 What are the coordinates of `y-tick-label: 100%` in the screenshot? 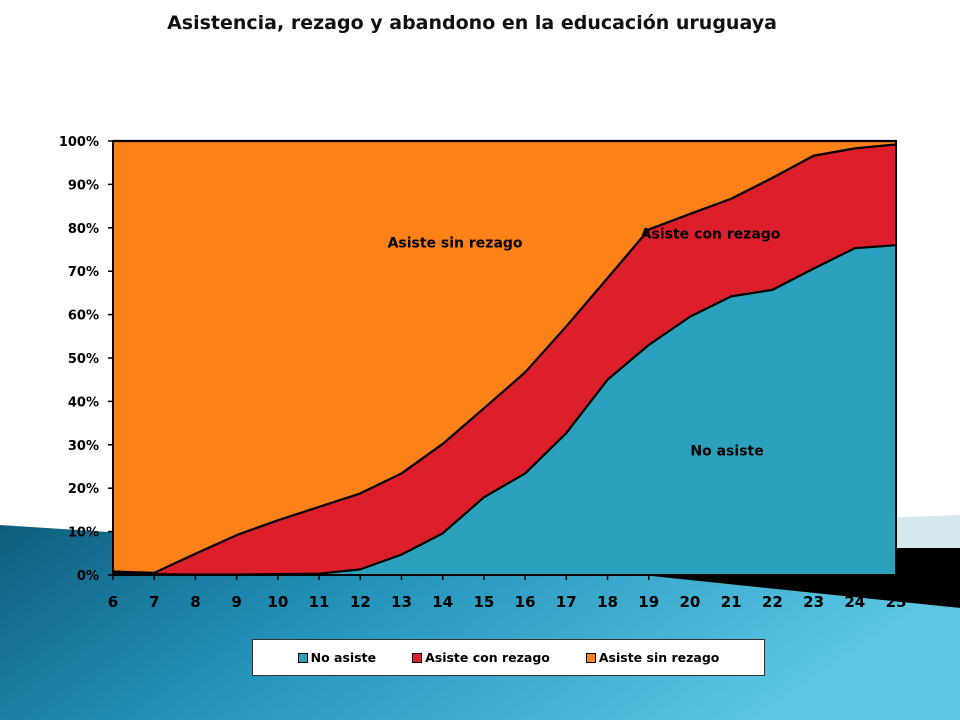 It's located at (79, 142).